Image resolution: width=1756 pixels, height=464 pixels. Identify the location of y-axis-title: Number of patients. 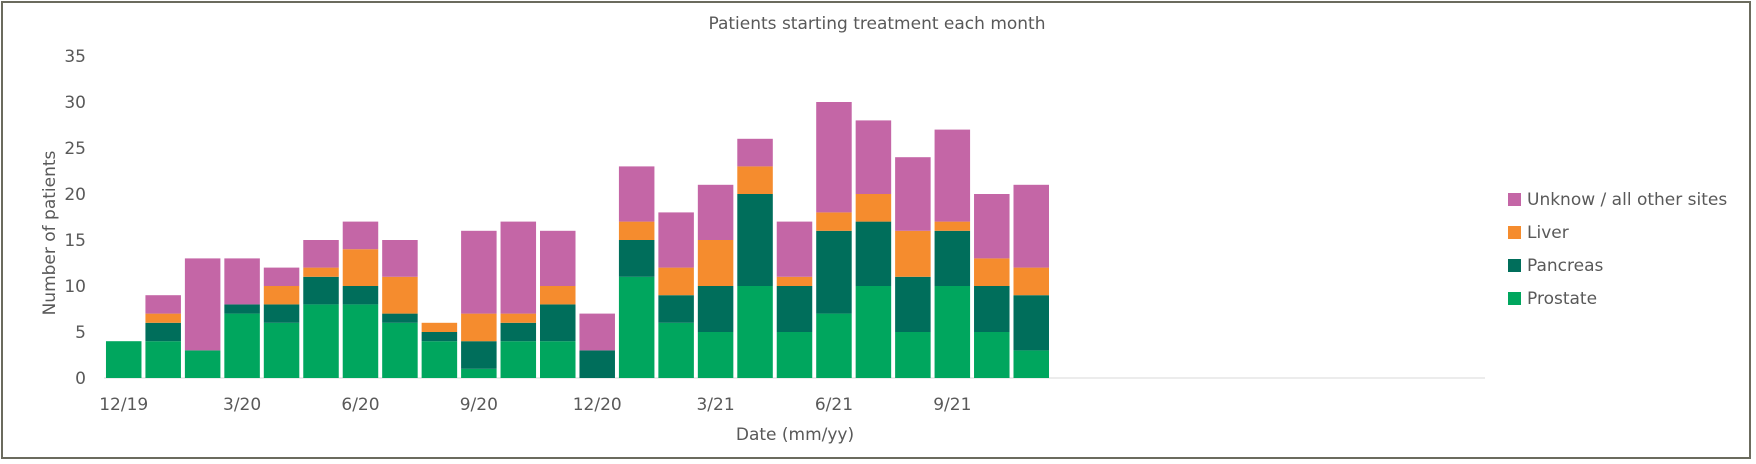
(50, 232).